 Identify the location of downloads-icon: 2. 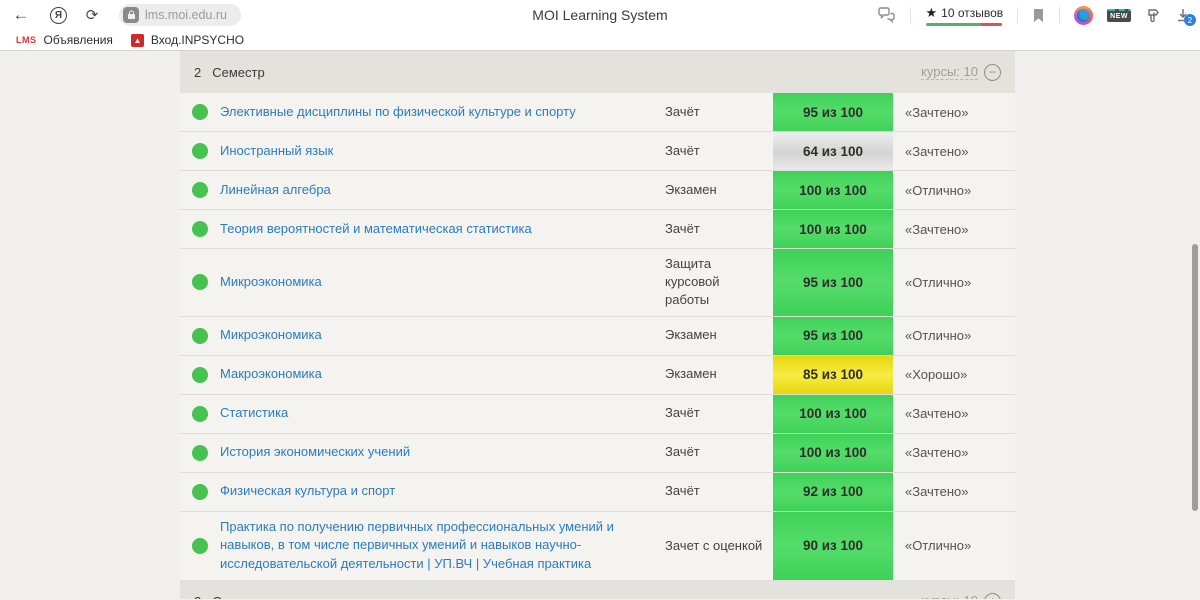
(1186, 17).